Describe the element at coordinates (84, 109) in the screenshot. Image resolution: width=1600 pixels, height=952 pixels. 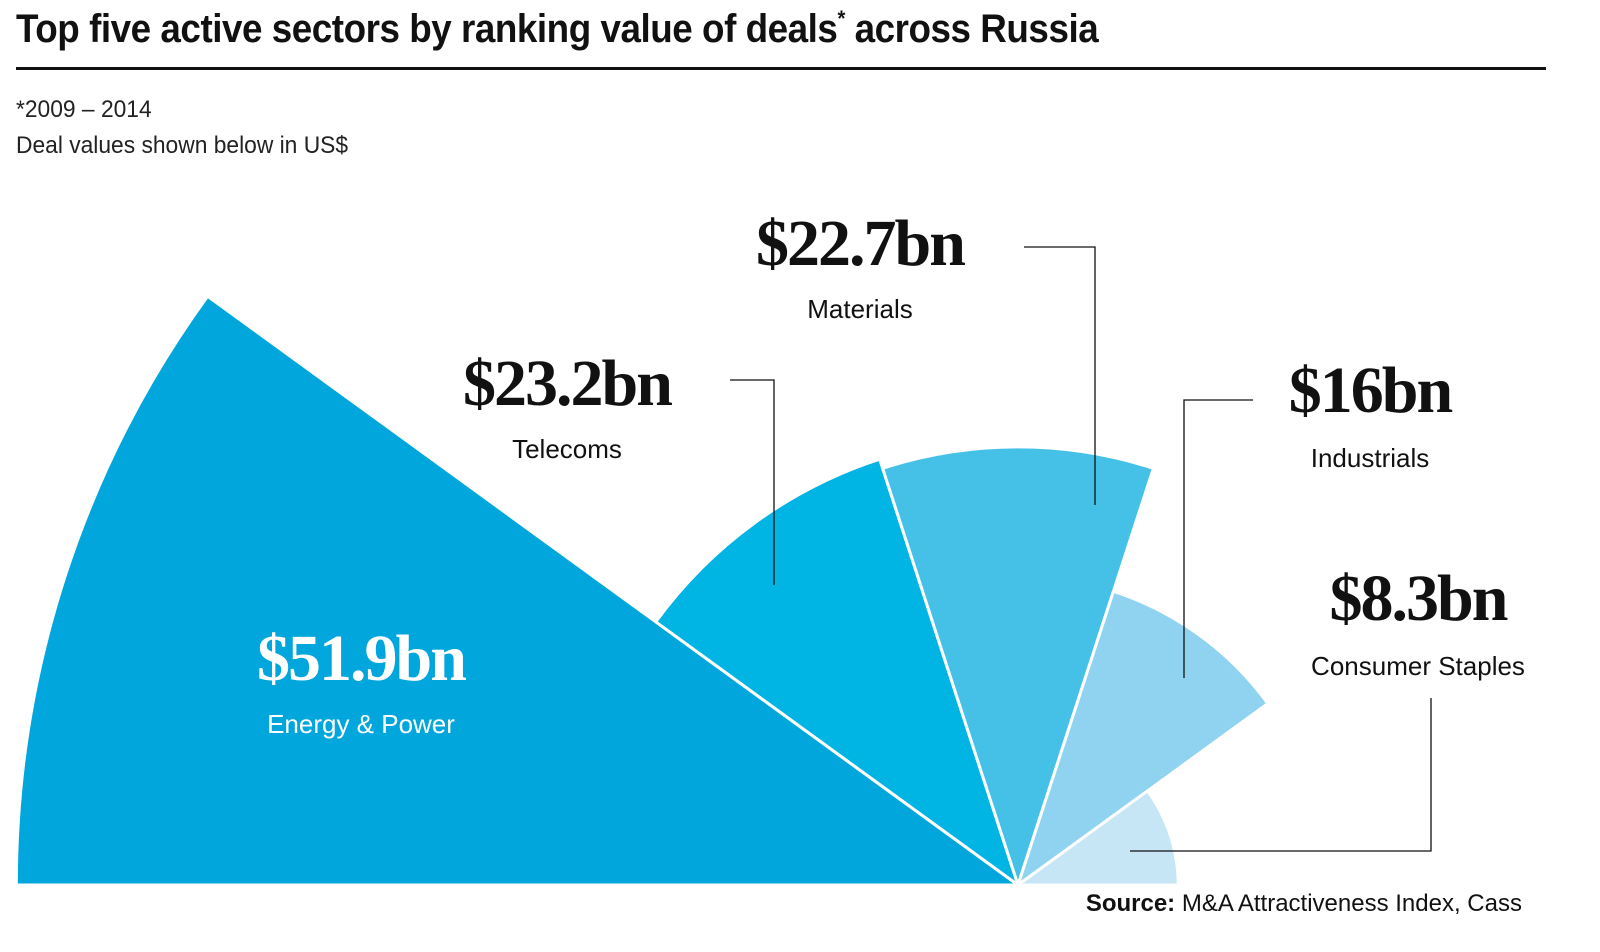
I see `note-period: *2009 – 2014` at that location.